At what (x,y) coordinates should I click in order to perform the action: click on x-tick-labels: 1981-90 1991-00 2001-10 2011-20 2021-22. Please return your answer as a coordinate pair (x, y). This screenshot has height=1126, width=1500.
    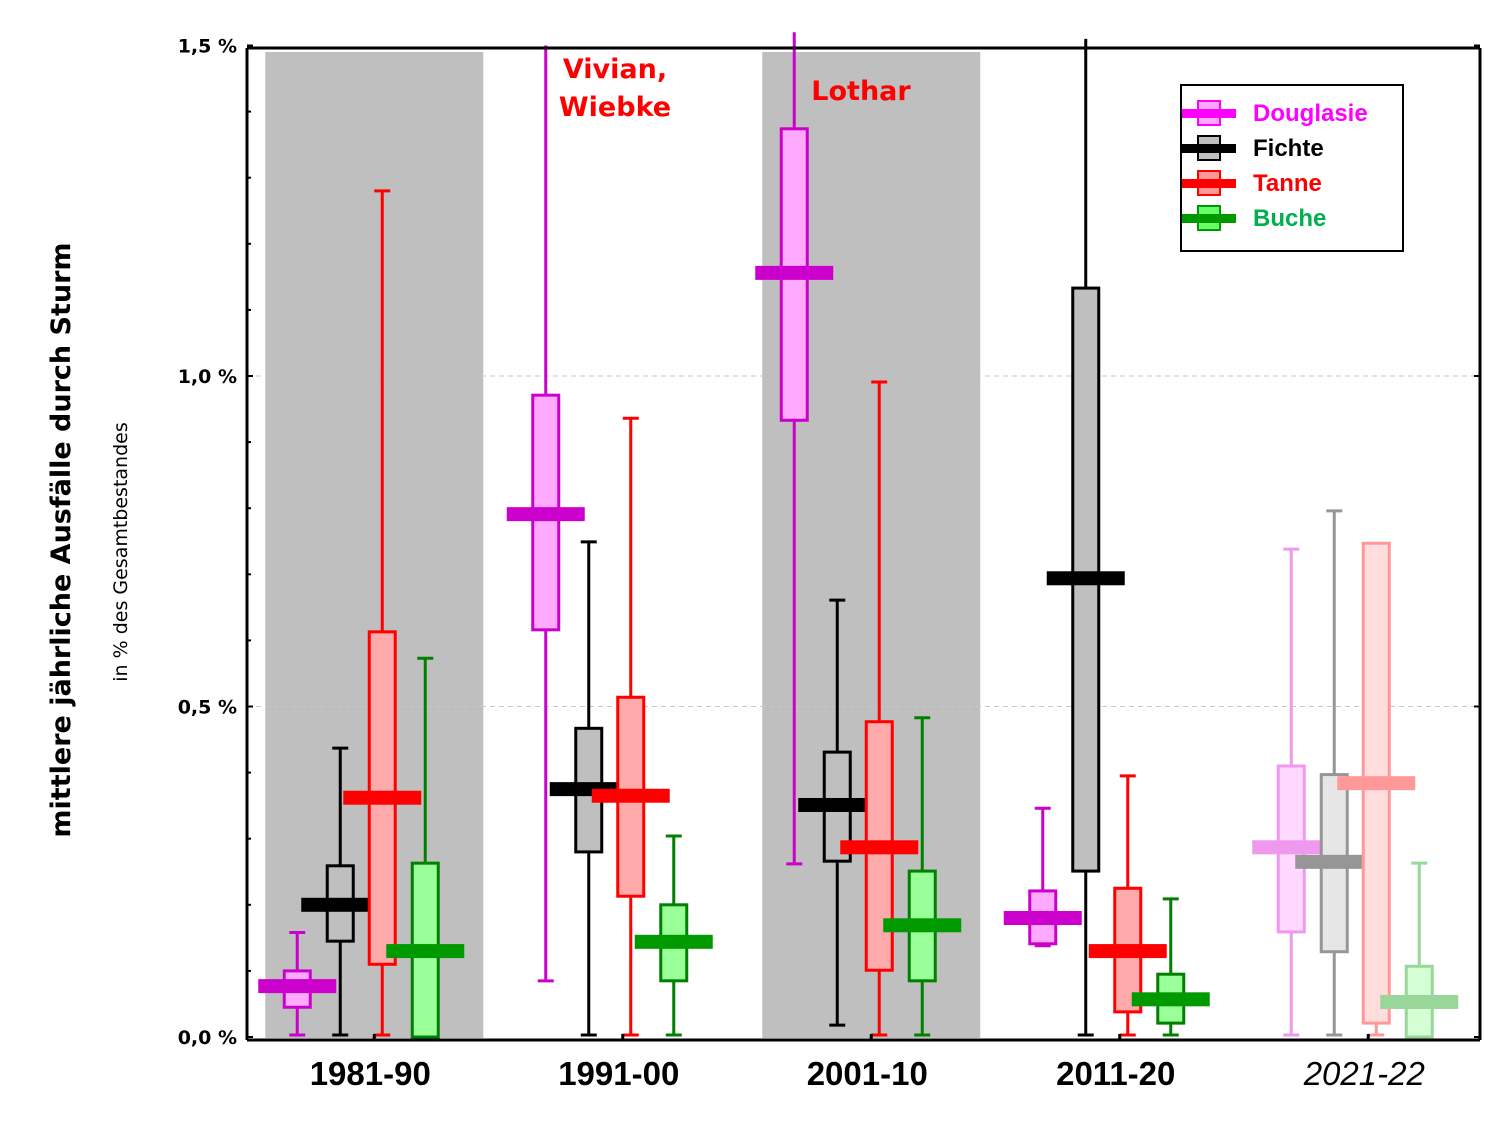
    Looking at the image, I should click on (867, 1073).